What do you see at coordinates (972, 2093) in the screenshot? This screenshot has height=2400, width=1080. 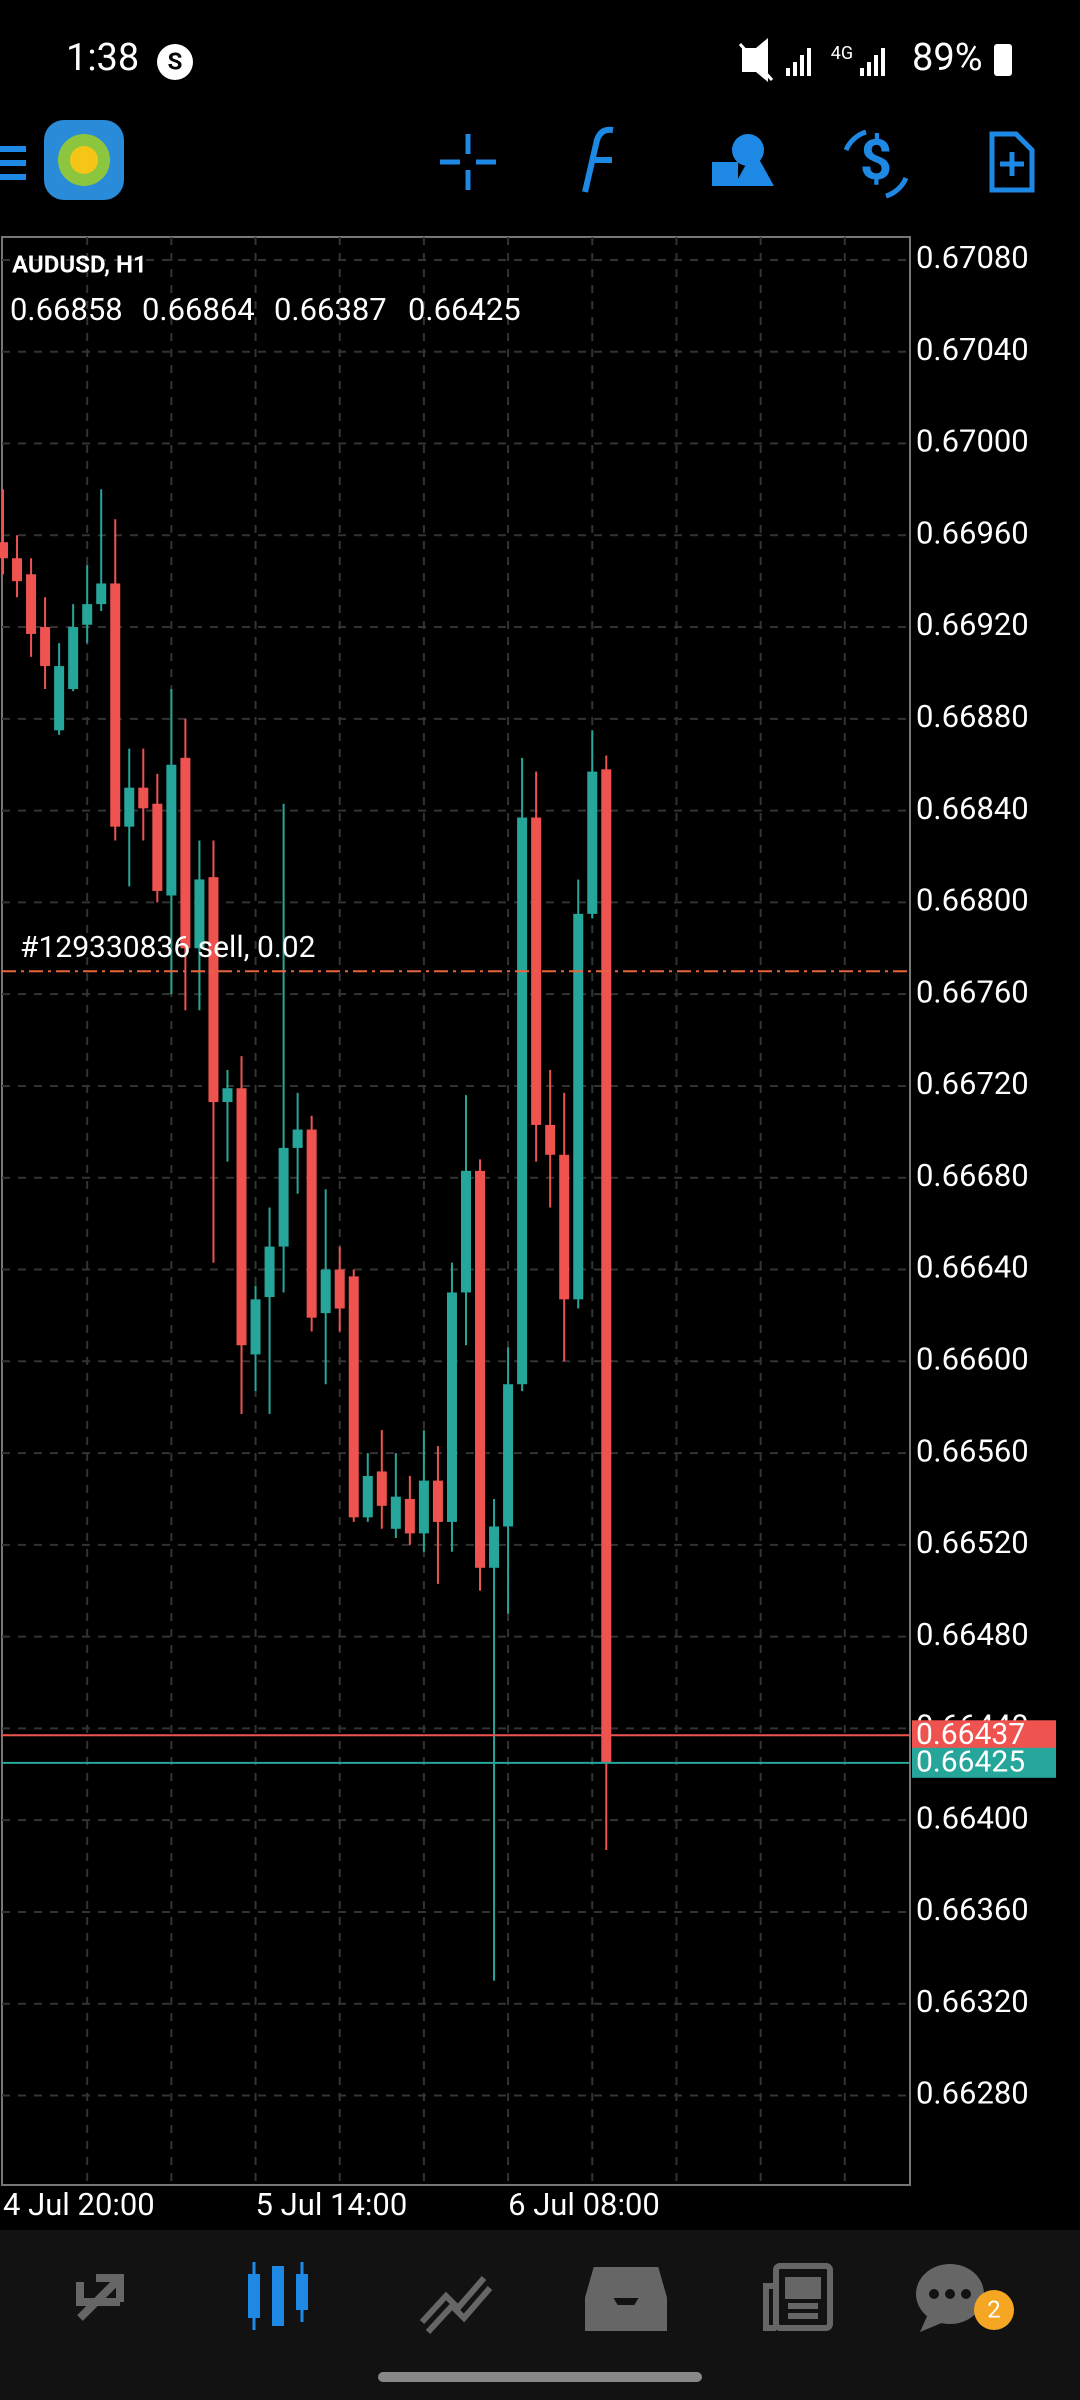 I see `y-tick-label: 0.66280` at bounding box center [972, 2093].